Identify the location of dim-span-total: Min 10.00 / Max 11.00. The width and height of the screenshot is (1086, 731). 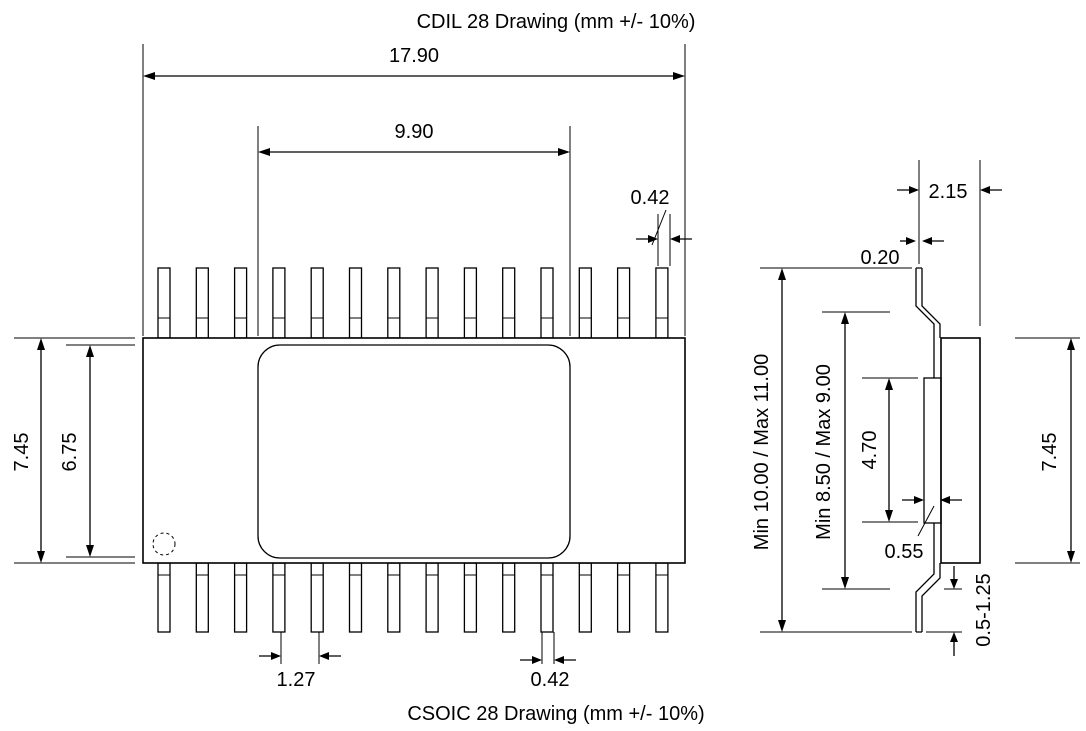
(762, 452).